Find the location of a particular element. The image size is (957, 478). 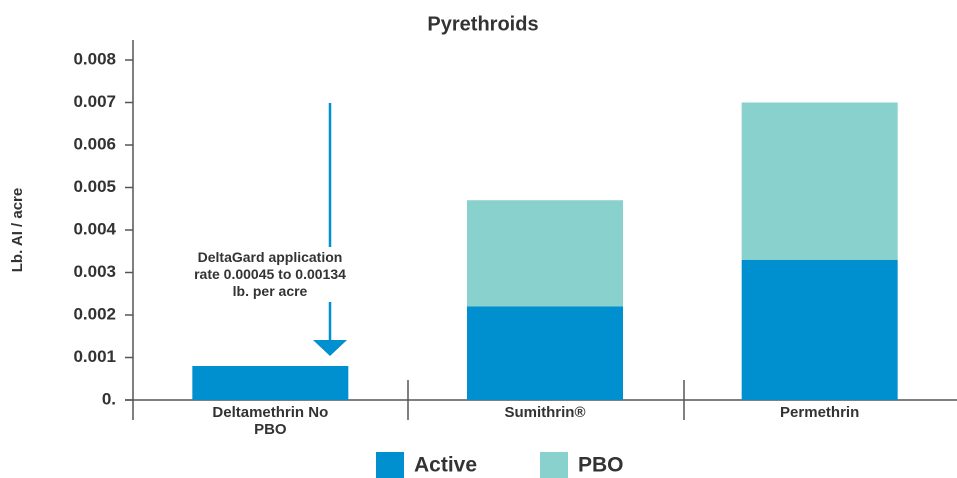

y-tick-label: 0.005 is located at coordinates (94, 186).